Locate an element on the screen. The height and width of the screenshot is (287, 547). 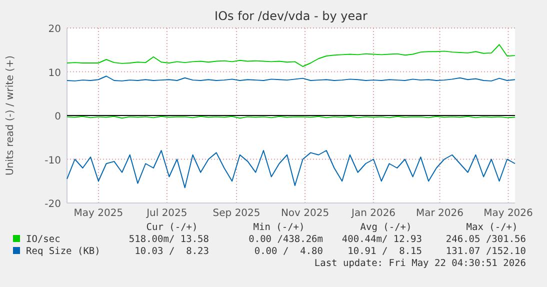
text: 400.44m/ 12.93 is located at coordinates (382, 239).